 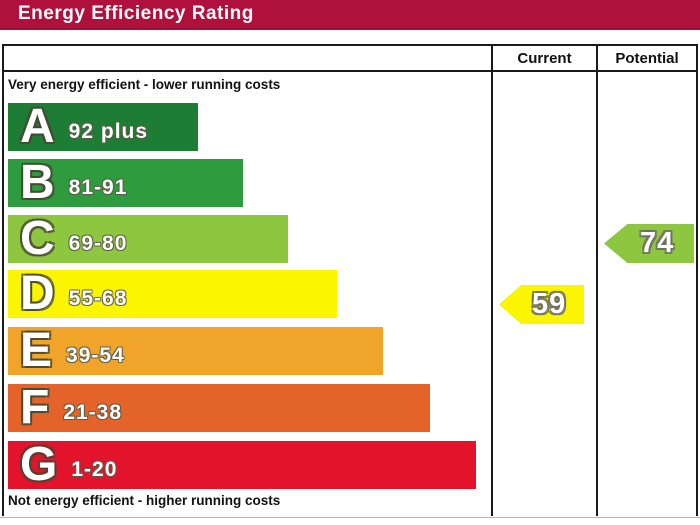 I want to click on current-rating-arrow: 59, so click(x=541, y=304).